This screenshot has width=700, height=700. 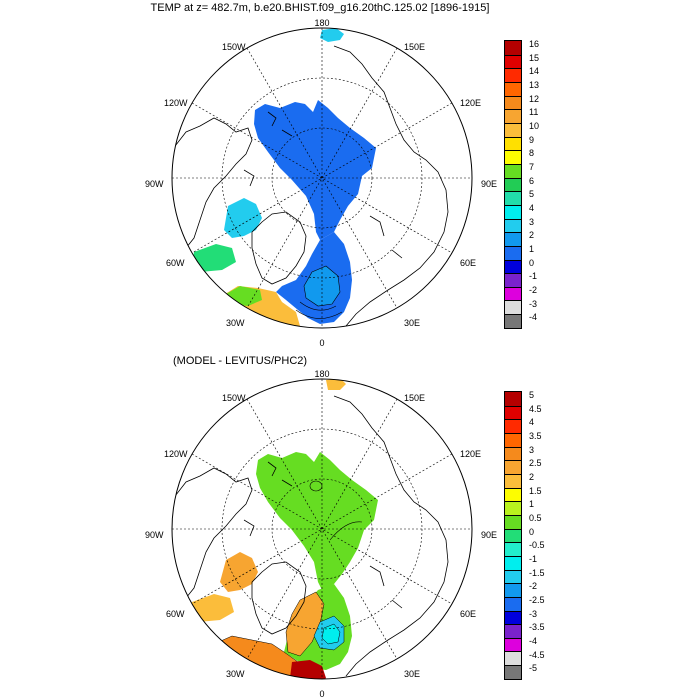 I want to click on colorbar-tick-label: 2.5, so click(x=535, y=463).